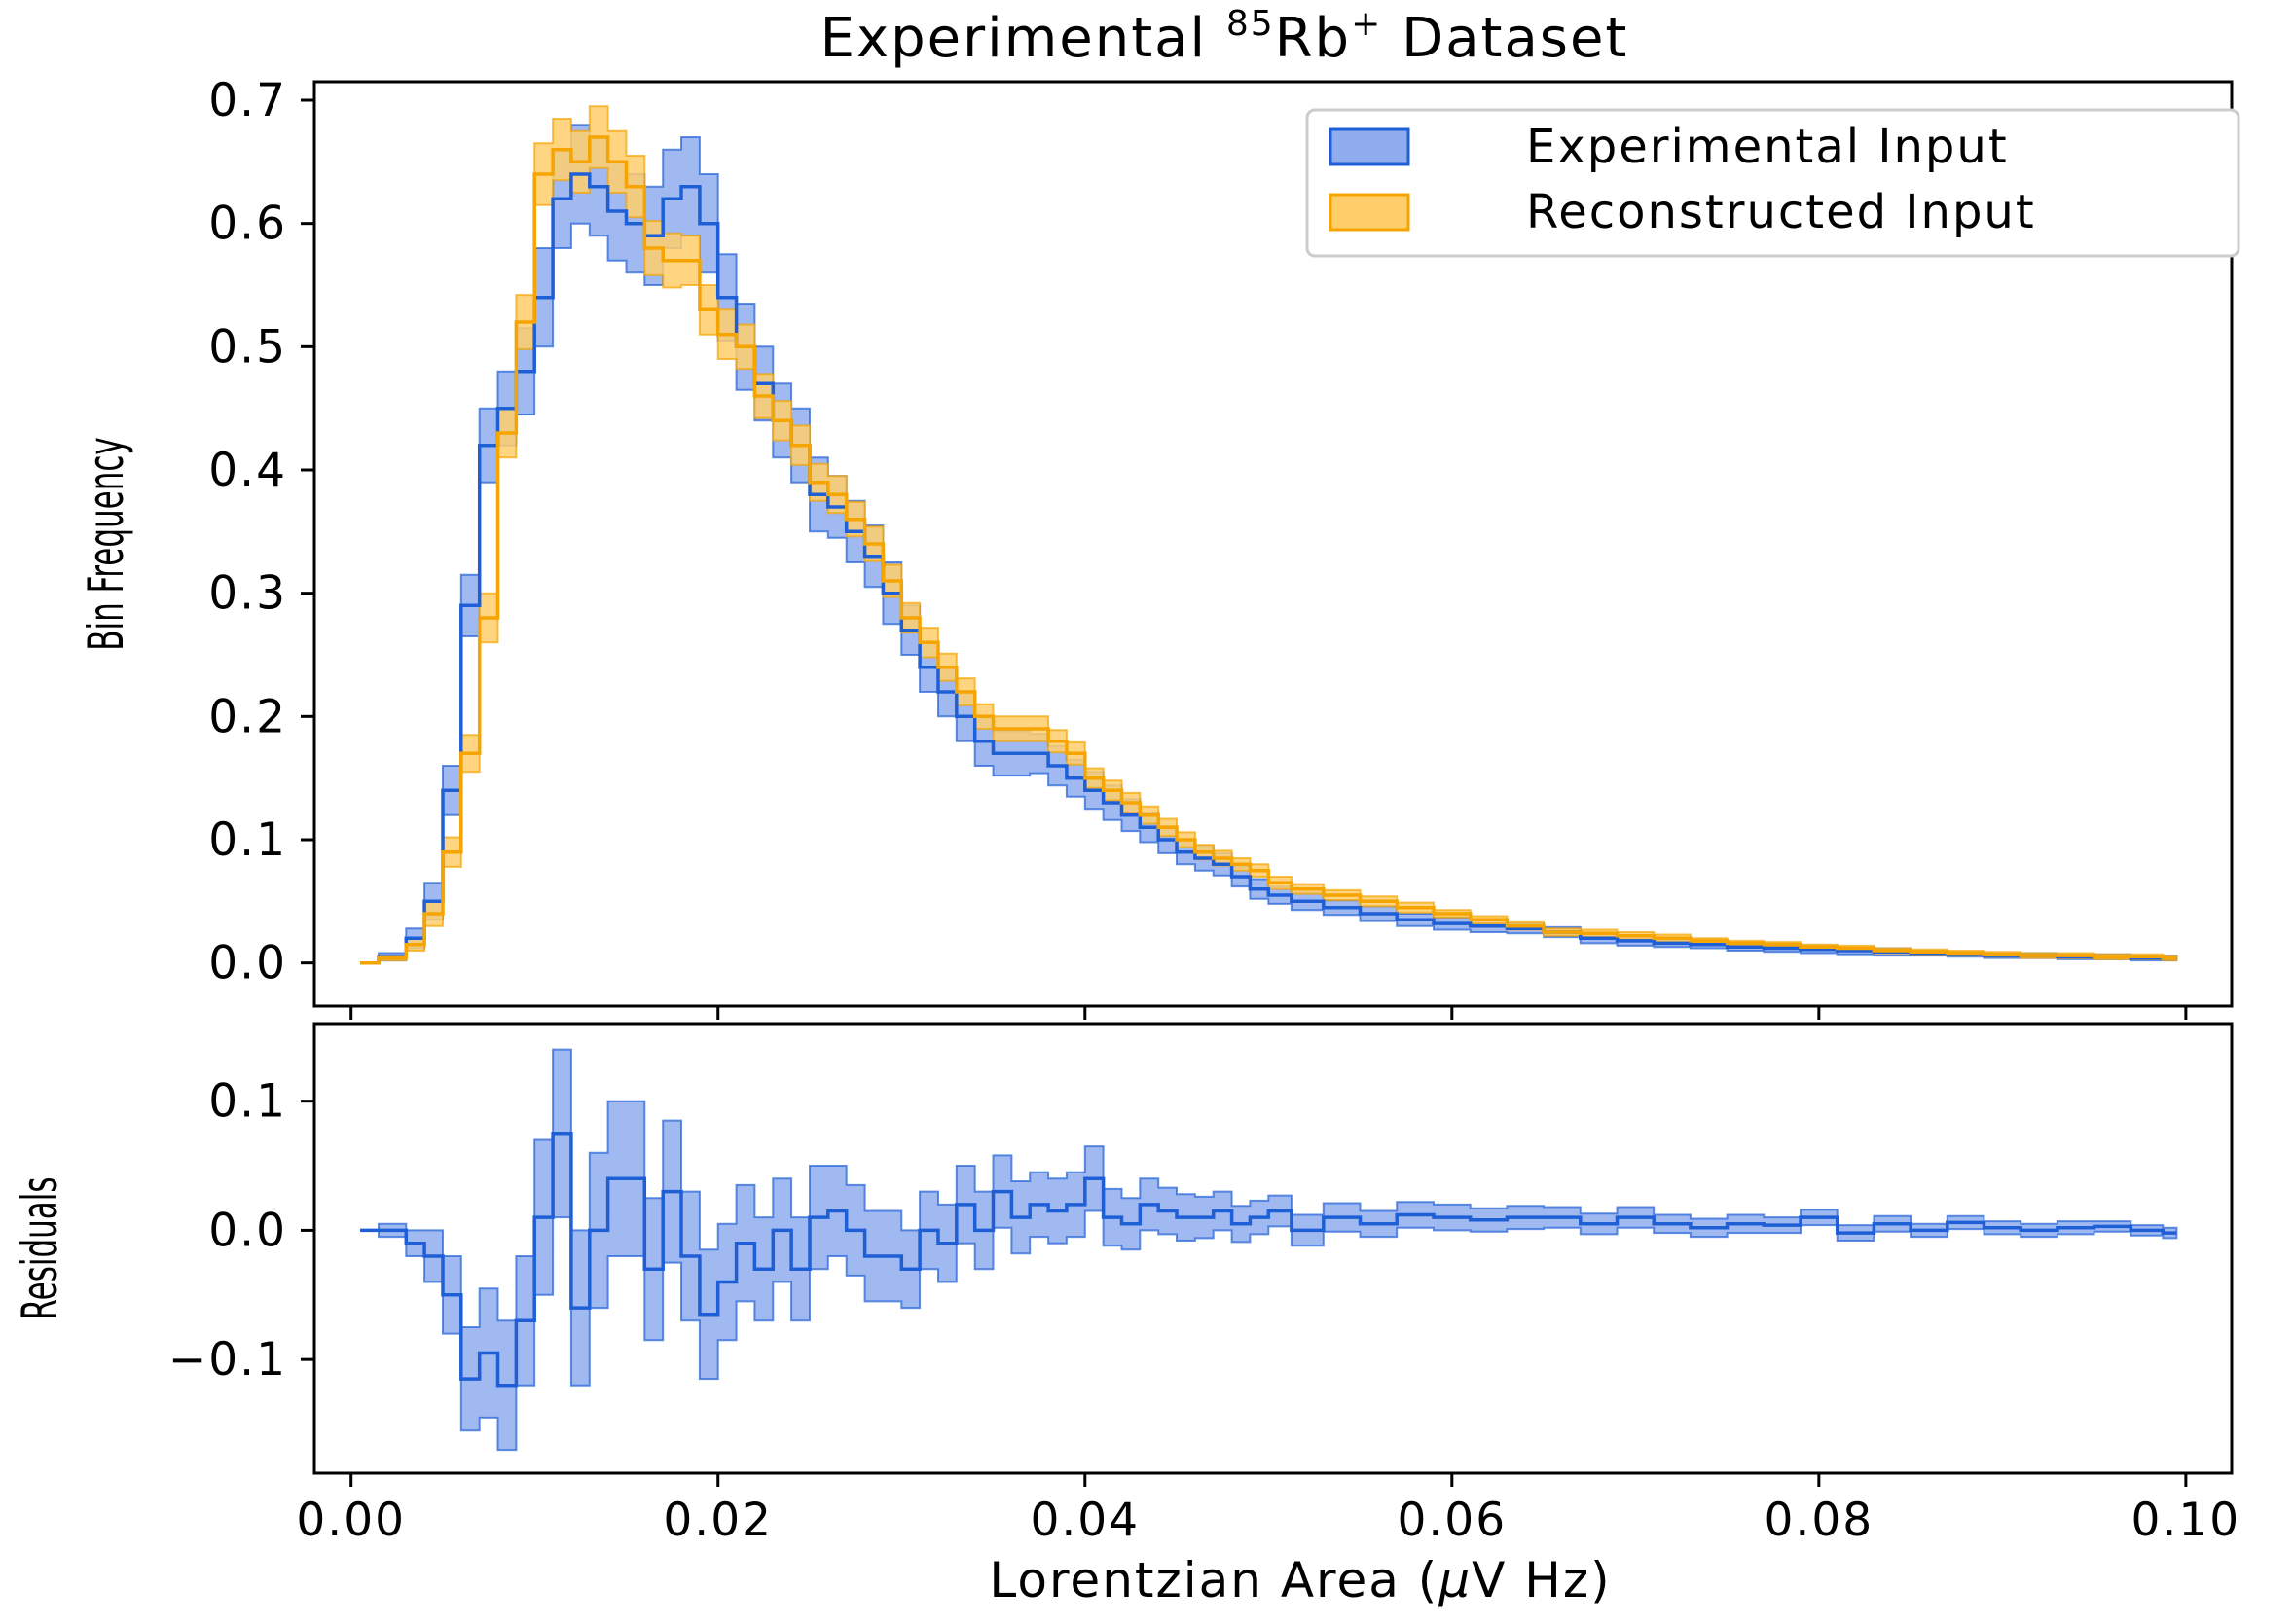 The width and height of the screenshot is (2294, 1624). Describe the element at coordinates (1269, 1013) in the screenshot. I see `main-x-tick-marks` at that location.